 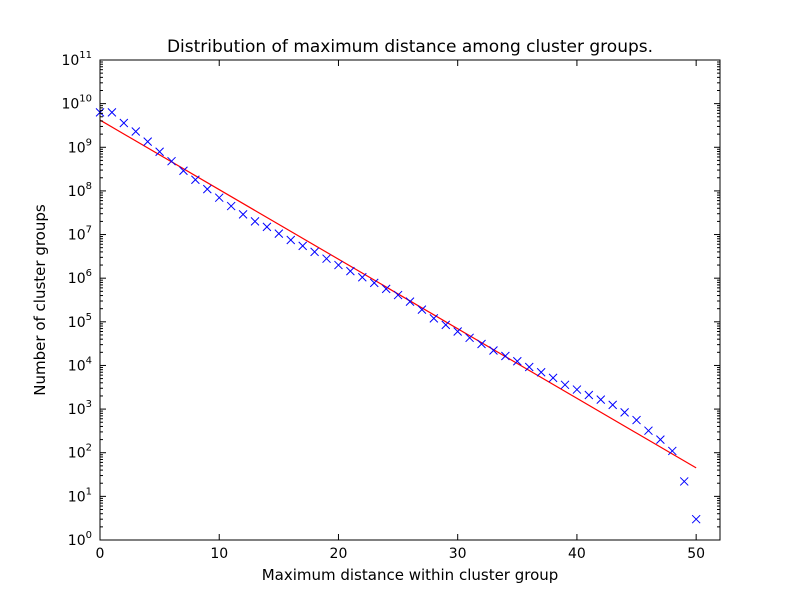 What do you see at coordinates (410, 575) in the screenshot?
I see `x-axis-label: Maximum distance within cluster group` at bounding box center [410, 575].